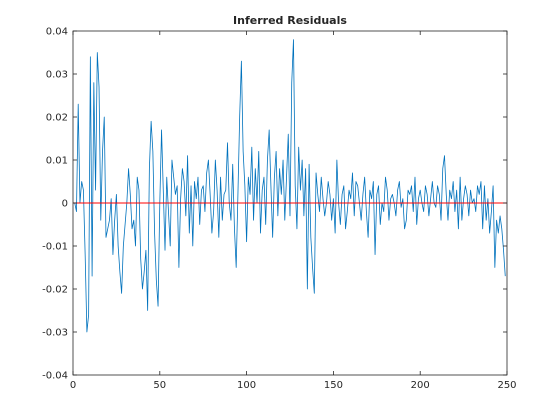 This screenshot has width=560, height=420. Describe the element at coordinates (55, 290) in the screenshot. I see `y-tick-label: -0.02` at that location.